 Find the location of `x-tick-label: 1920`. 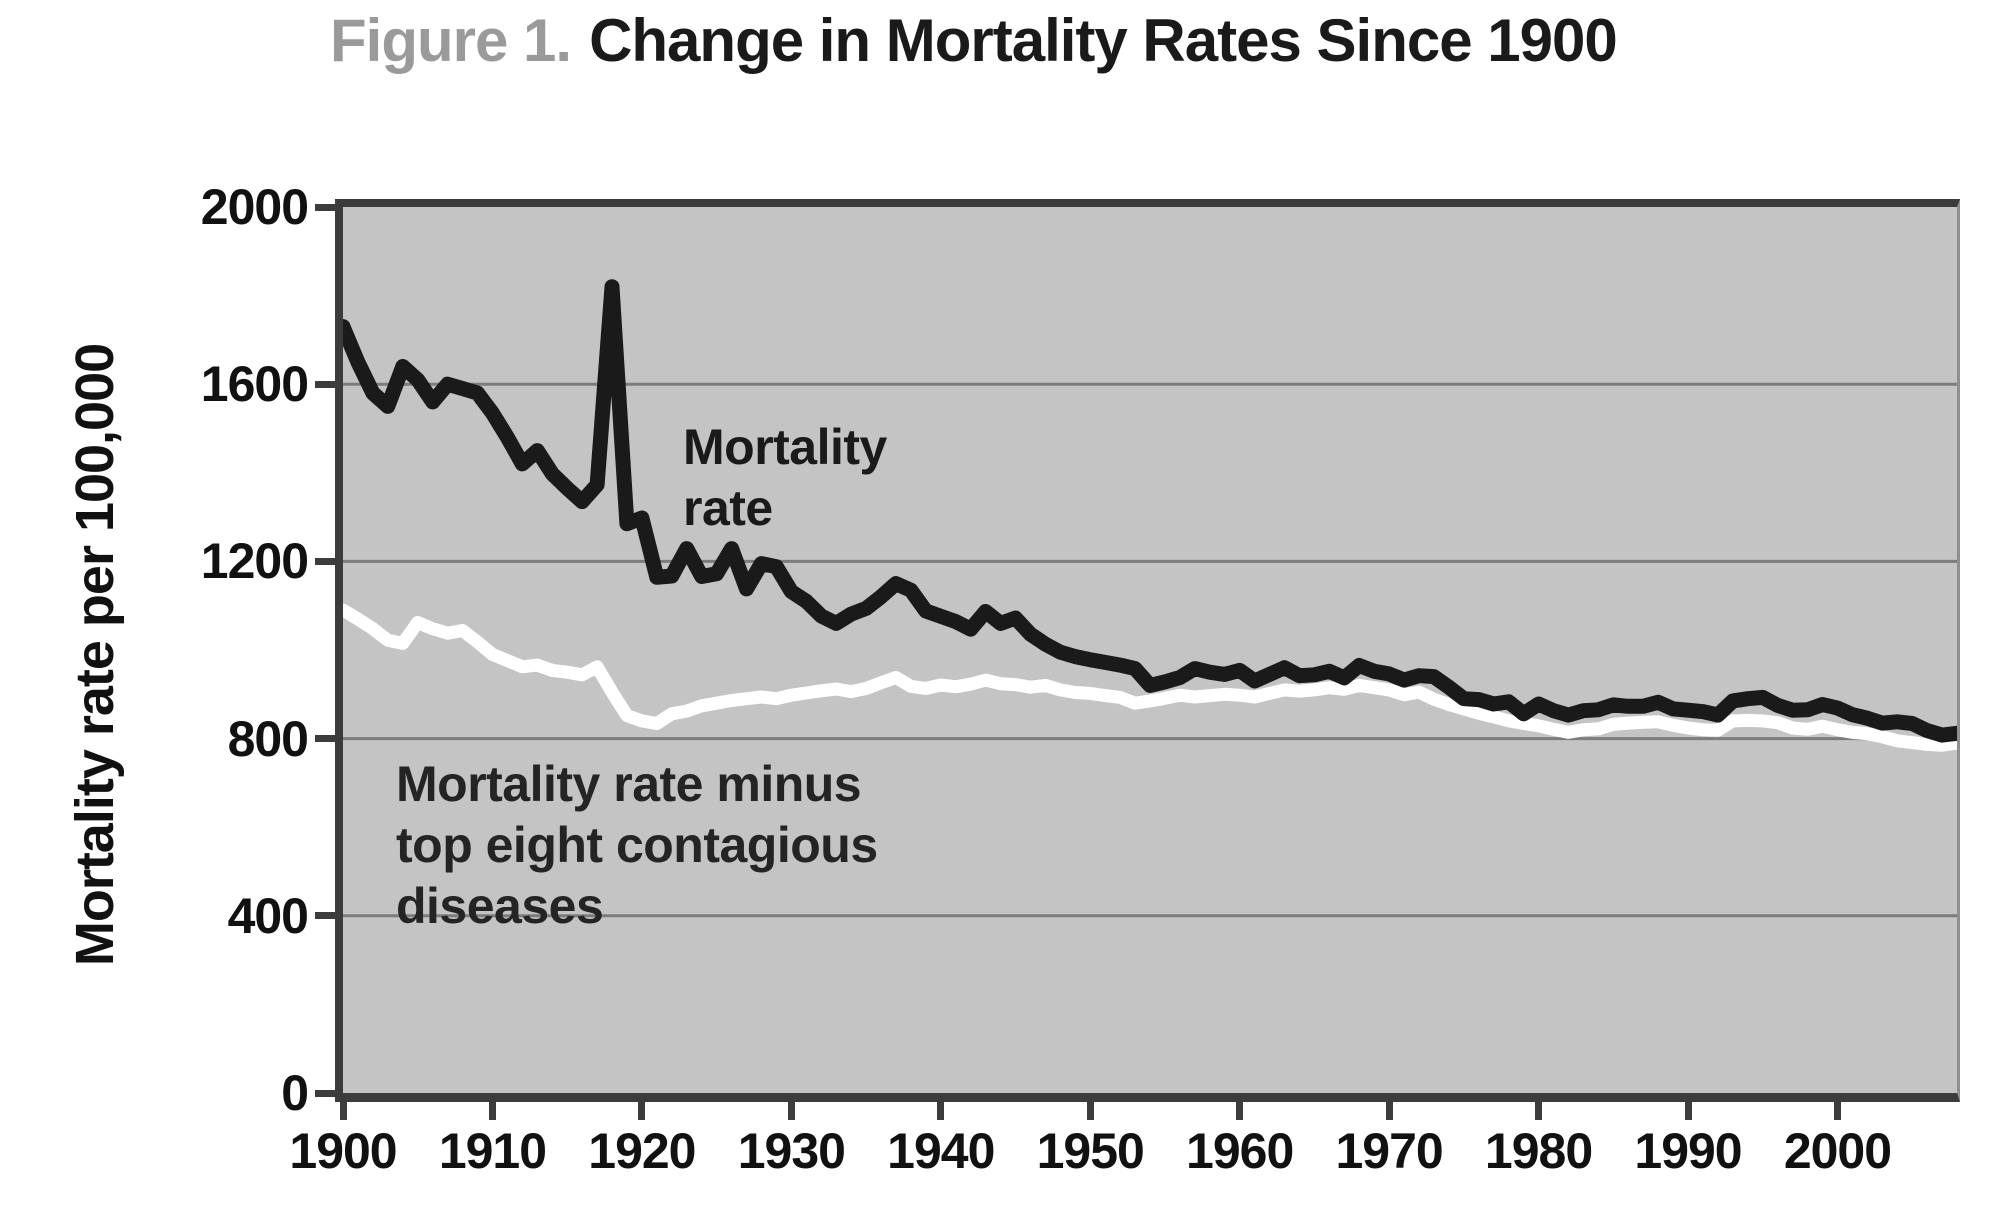

x-tick-label: 1920 is located at coordinates (642, 1151).